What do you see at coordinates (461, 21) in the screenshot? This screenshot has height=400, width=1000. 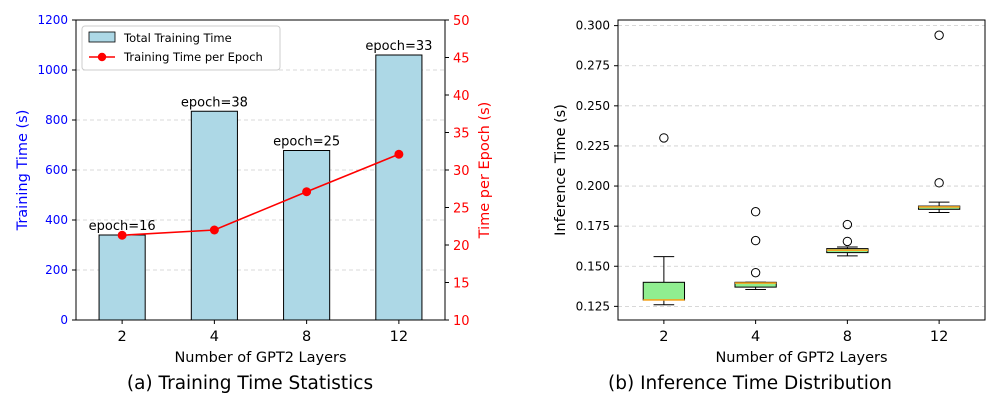 I see `y2-tick-label: 50` at bounding box center [461, 21].